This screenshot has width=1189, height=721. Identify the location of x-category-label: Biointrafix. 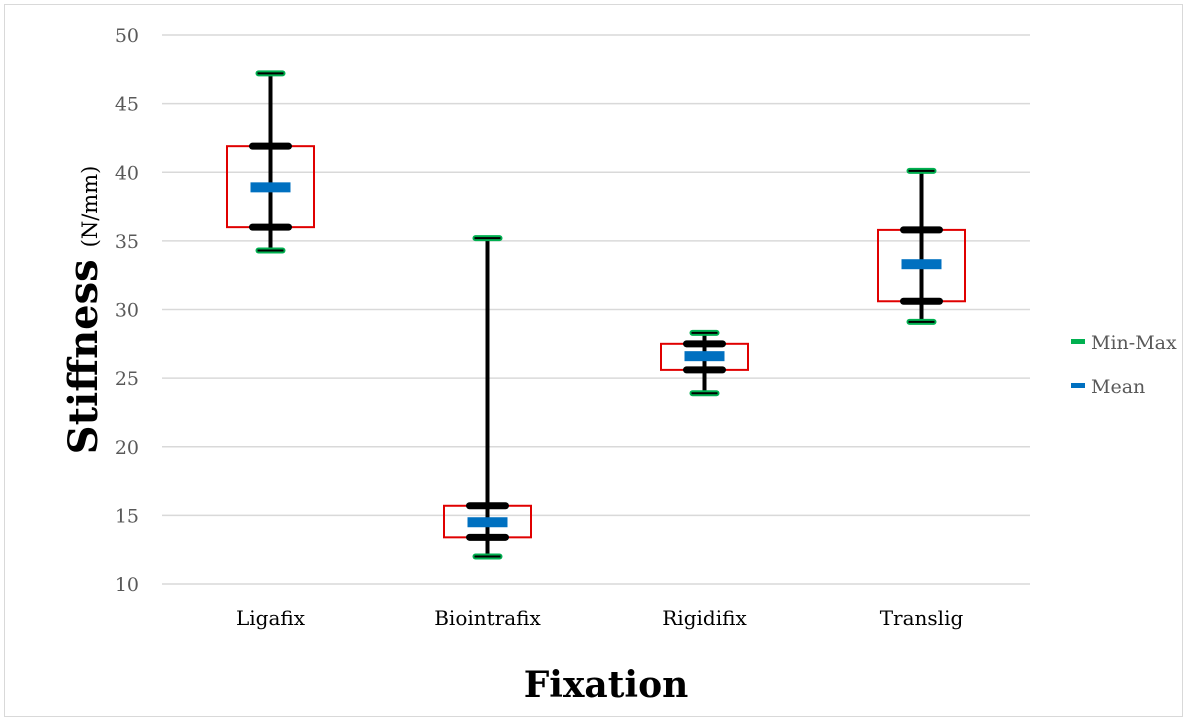
(487, 618).